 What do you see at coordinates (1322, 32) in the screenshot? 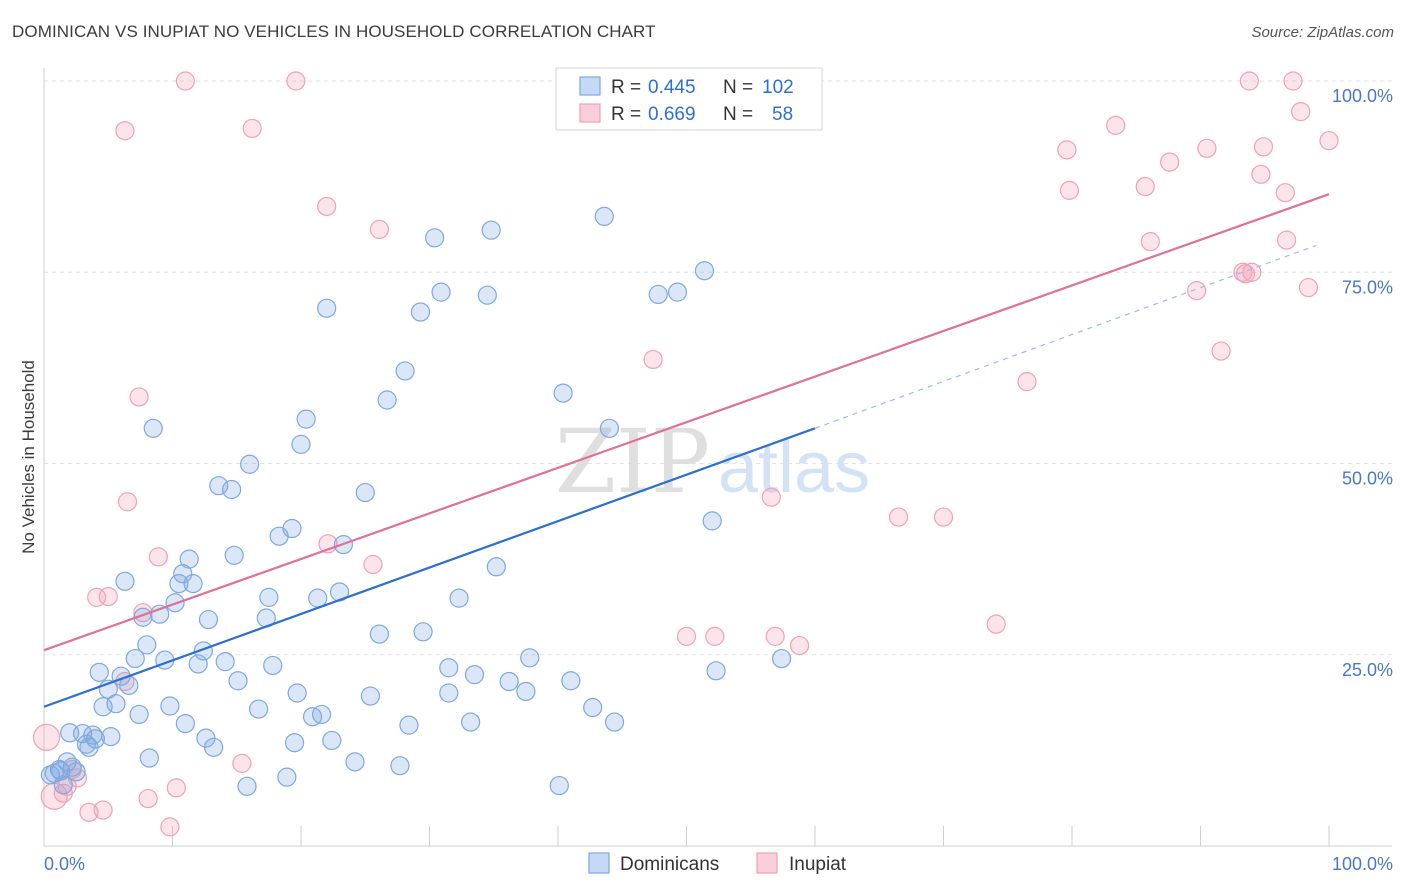
I see `source-label: Source: ZipAtlas.com` at bounding box center [1322, 32].